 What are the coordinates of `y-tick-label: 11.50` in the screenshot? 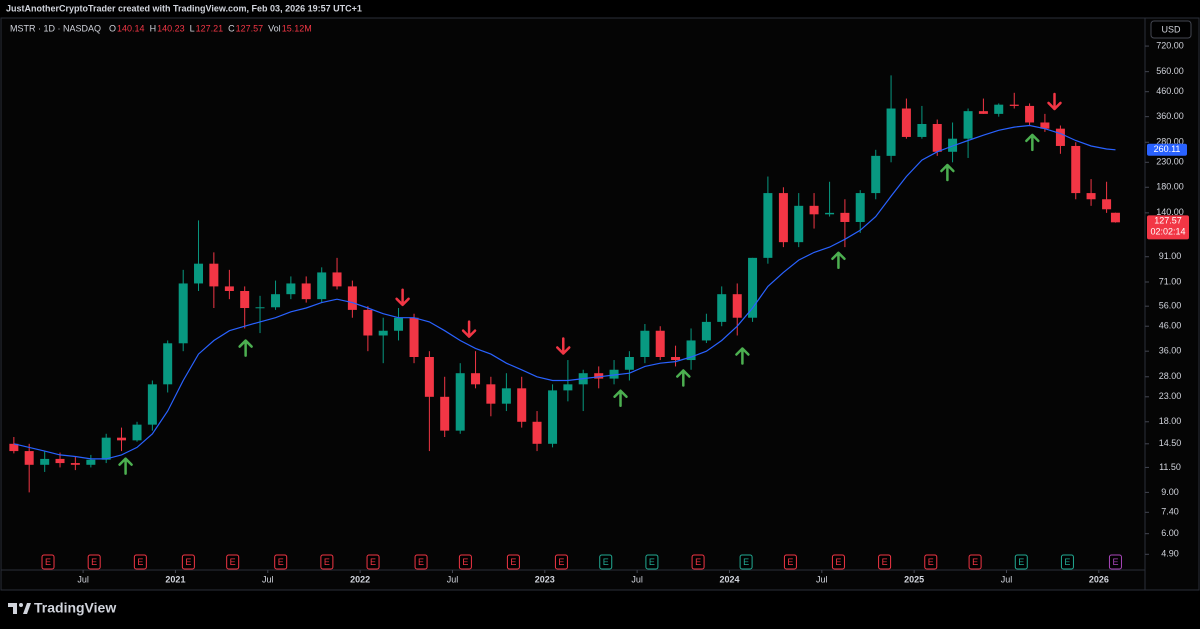 It's located at (1170, 467).